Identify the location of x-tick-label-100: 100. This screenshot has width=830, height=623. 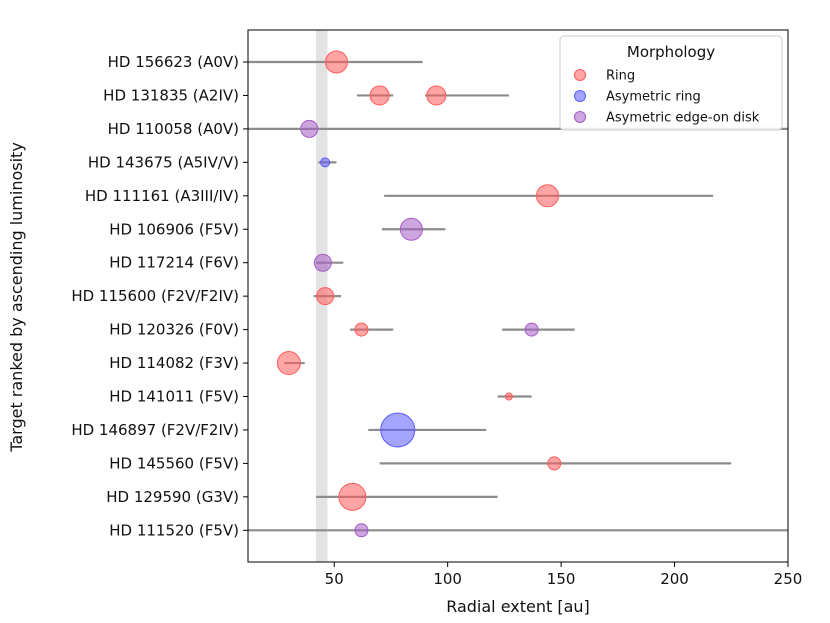
(447, 579).